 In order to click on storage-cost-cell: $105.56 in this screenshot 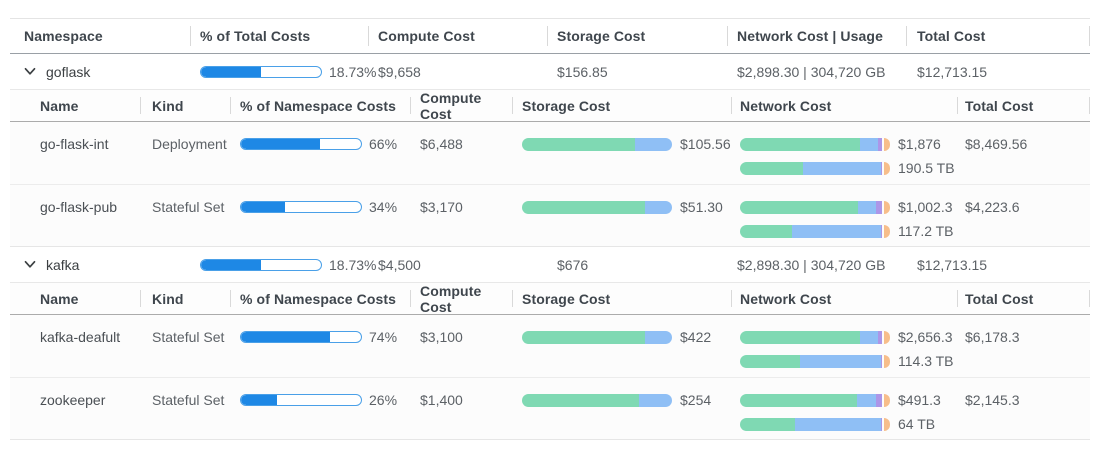, I will do `click(621, 144)`.